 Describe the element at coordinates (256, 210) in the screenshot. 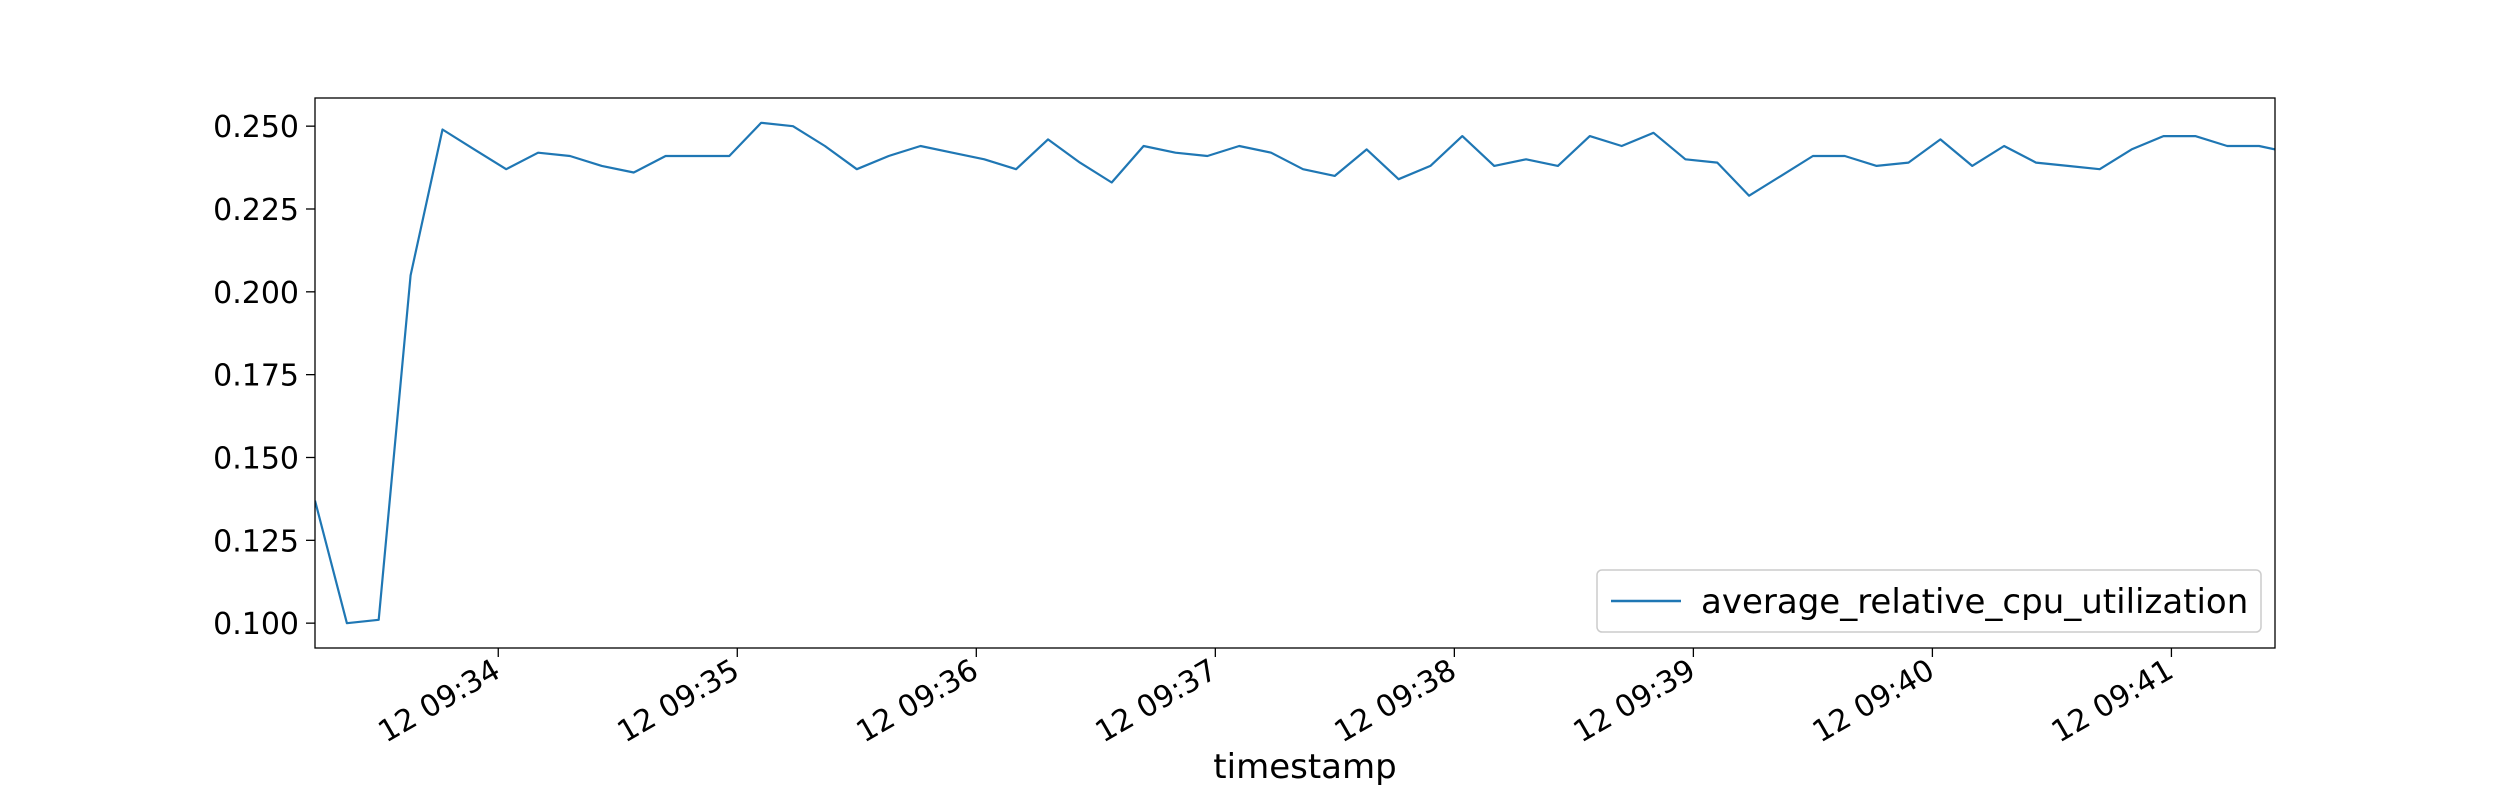

I see `y-tick-label: 0.225` at that location.